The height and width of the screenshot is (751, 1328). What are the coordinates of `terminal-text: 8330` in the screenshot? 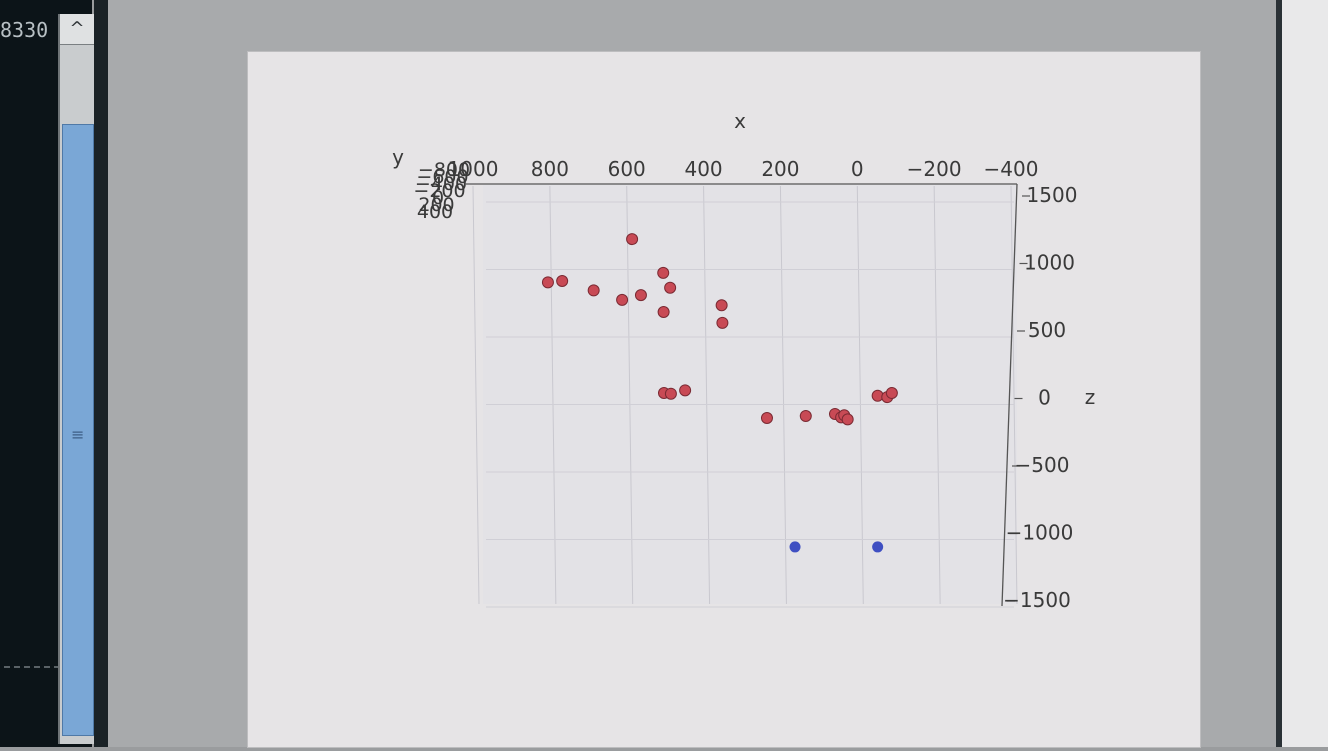 It's located at (24, 30).